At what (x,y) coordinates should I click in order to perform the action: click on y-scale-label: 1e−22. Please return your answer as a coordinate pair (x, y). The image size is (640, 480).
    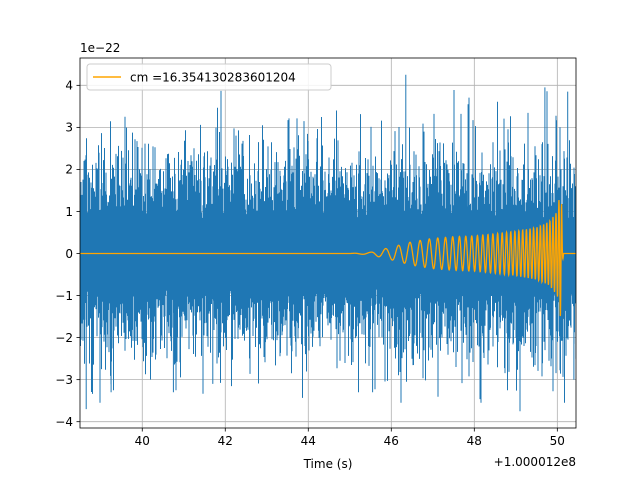
    Looking at the image, I should click on (100, 48).